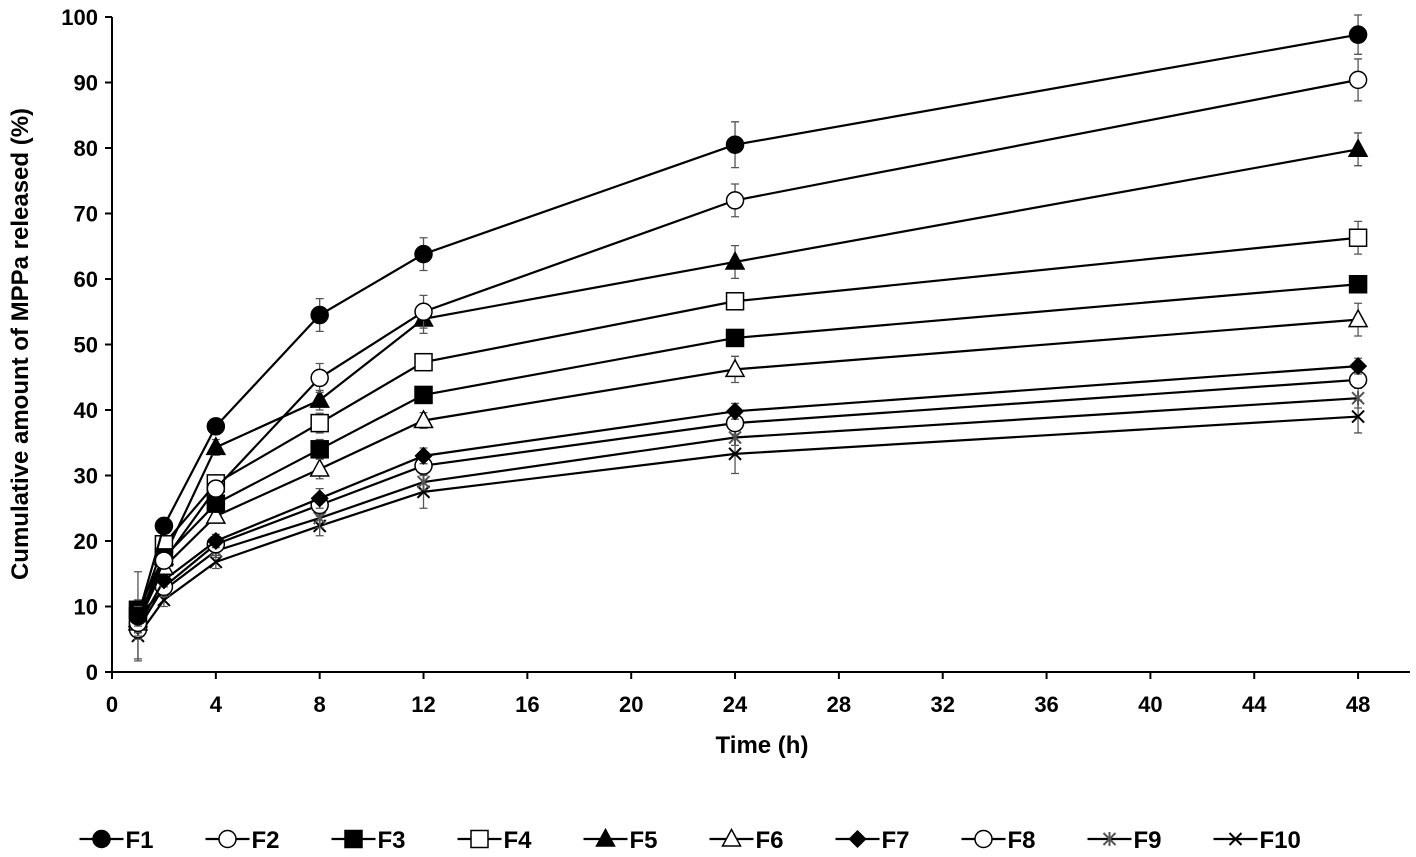 This screenshot has height=857, width=1416. Describe the element at coordinates (86, 345) in the screenshot. I see `y-tick-label: 50` at that location.